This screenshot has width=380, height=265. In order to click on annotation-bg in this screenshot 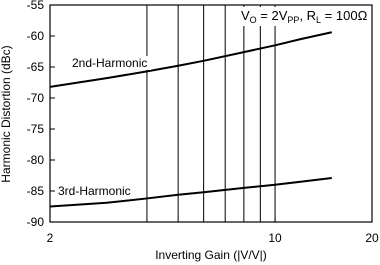, I will do `click(304, 16)`.